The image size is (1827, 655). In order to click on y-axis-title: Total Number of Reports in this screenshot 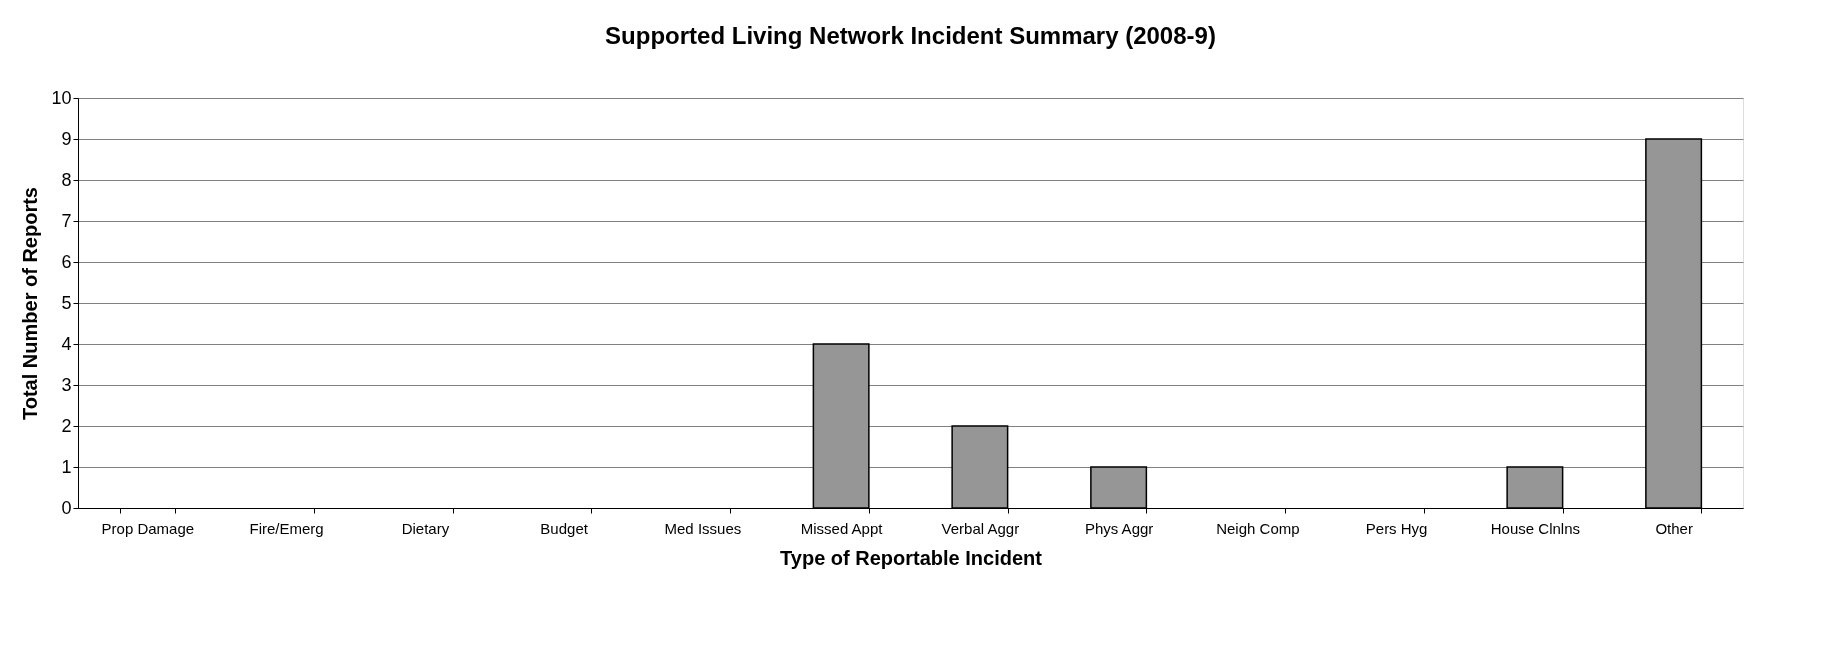, I will do `click(30, 303)`.